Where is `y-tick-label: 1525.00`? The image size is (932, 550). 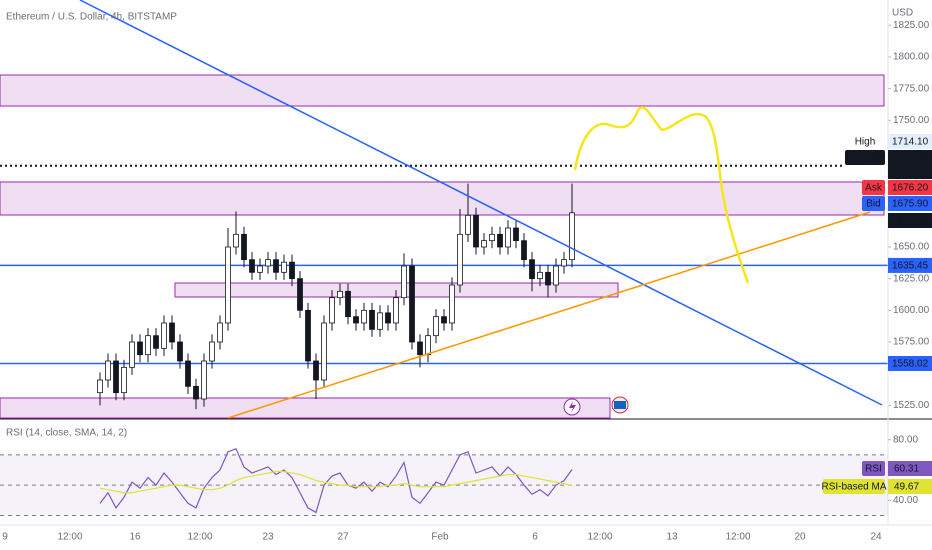 y-tick-label: 1525.00 is located at coordinates (911, 405).